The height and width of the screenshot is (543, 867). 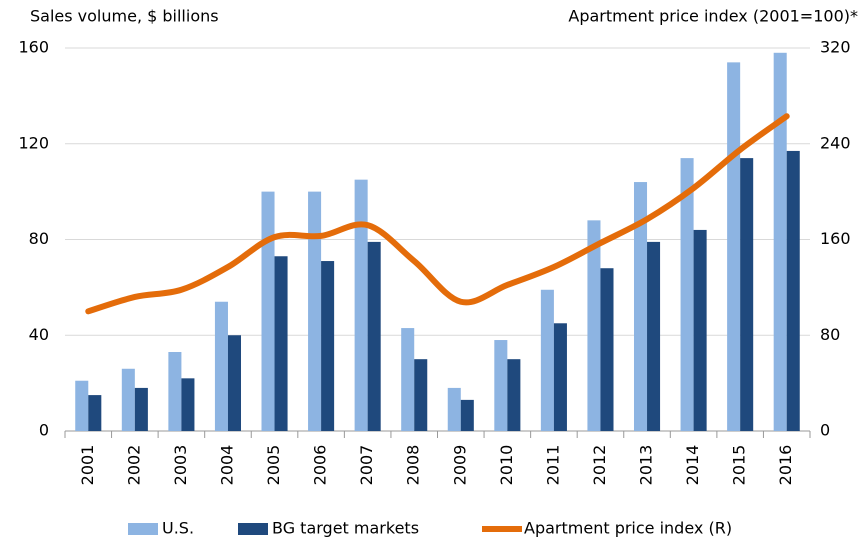 What do you see at coordinates (366, 465) in the screenshot?
I see `x-tick-label: 2007` at bounding box center [366, 465].